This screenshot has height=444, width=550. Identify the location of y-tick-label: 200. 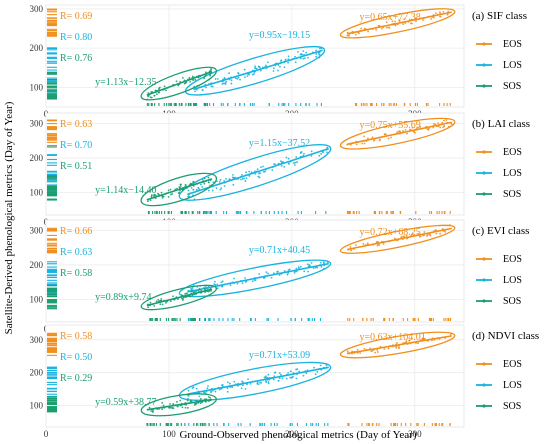
(37, 373).